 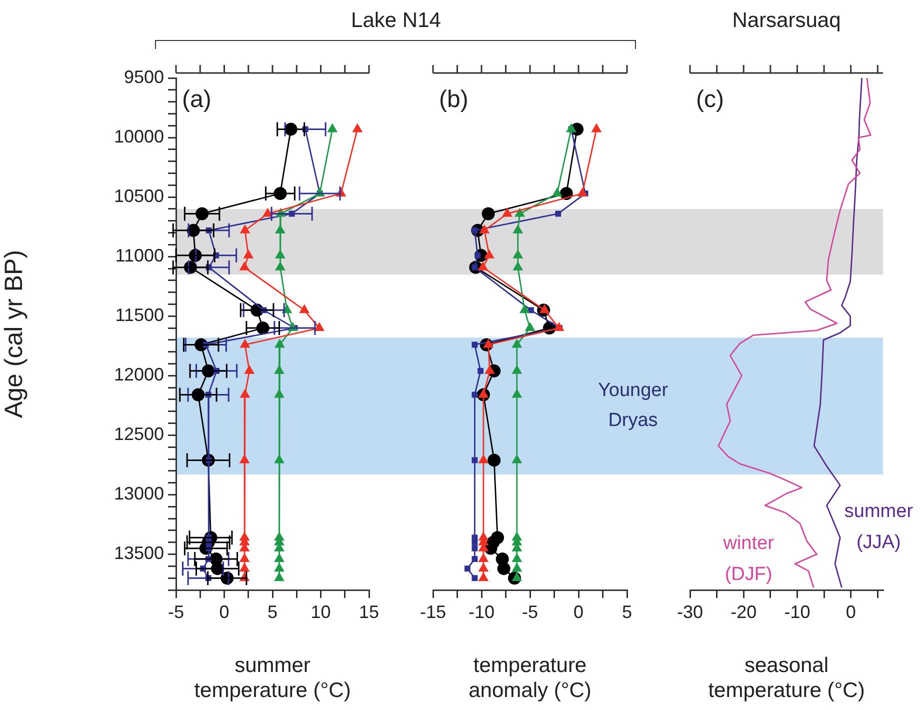 What do you see at coordinates (786, 678) in the screenshot?
I see `x-axis-title: seasonal temperature (°C)` at bounding box center [786, 678].